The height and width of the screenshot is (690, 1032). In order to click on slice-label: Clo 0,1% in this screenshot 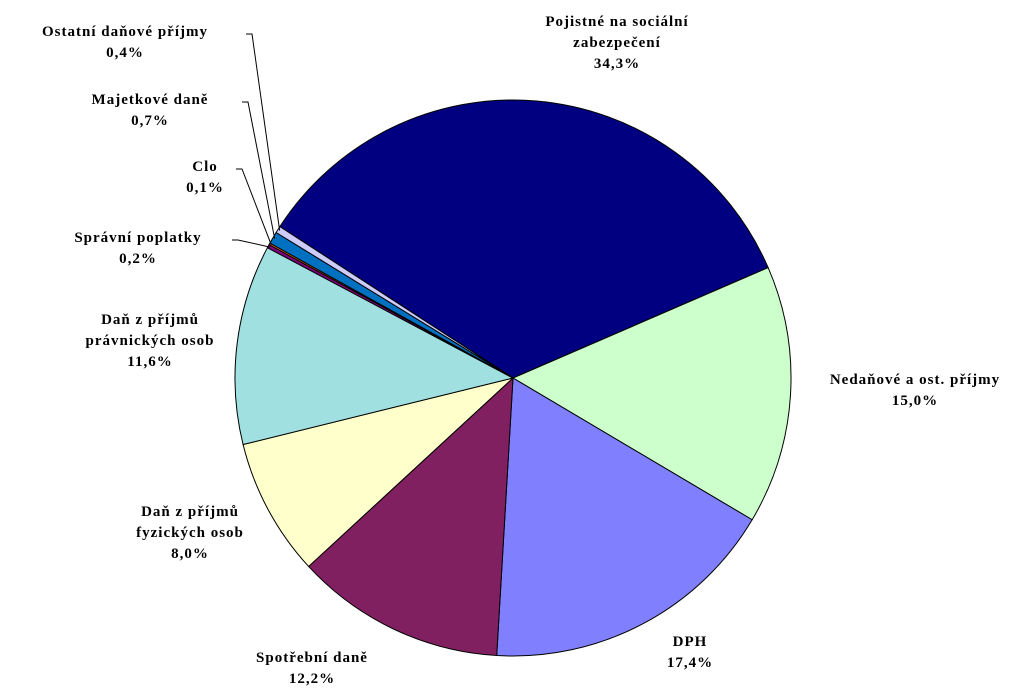, I will do `click(205, 178)`.